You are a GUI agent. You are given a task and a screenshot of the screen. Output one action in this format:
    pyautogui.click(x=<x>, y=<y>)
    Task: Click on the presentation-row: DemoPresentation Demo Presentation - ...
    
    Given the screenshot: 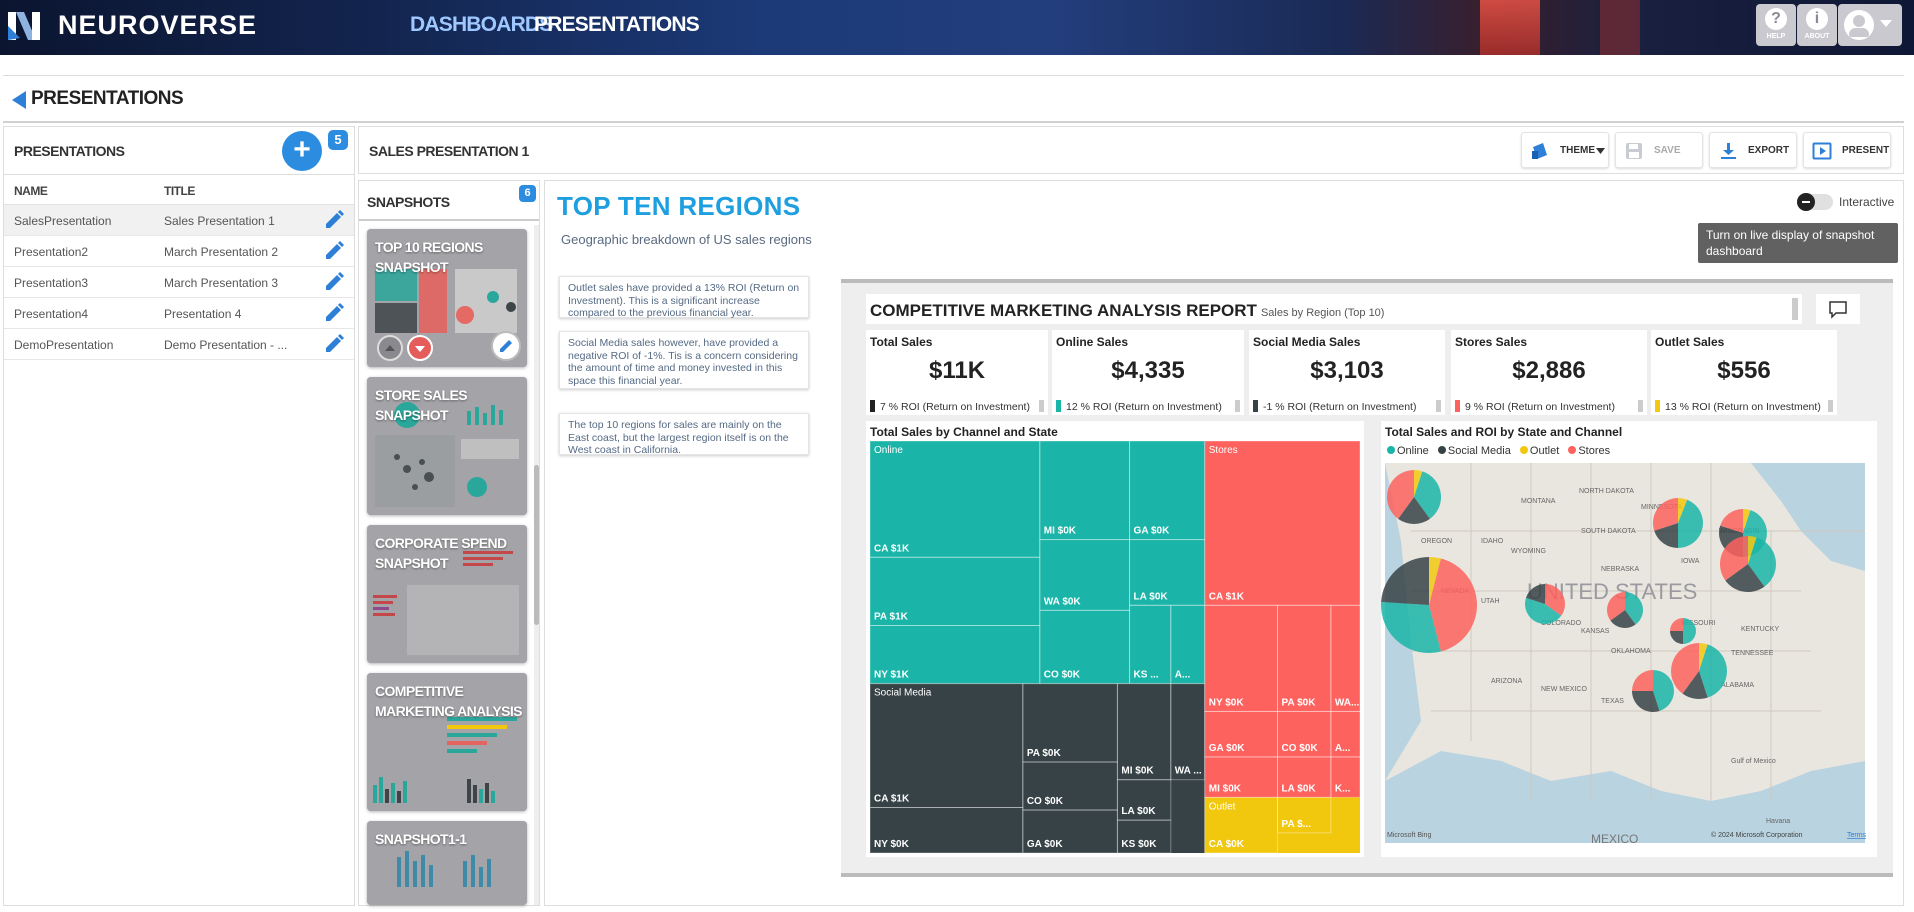 What is the action you would take?
    pyautogui.click(x=179, y=344)
    